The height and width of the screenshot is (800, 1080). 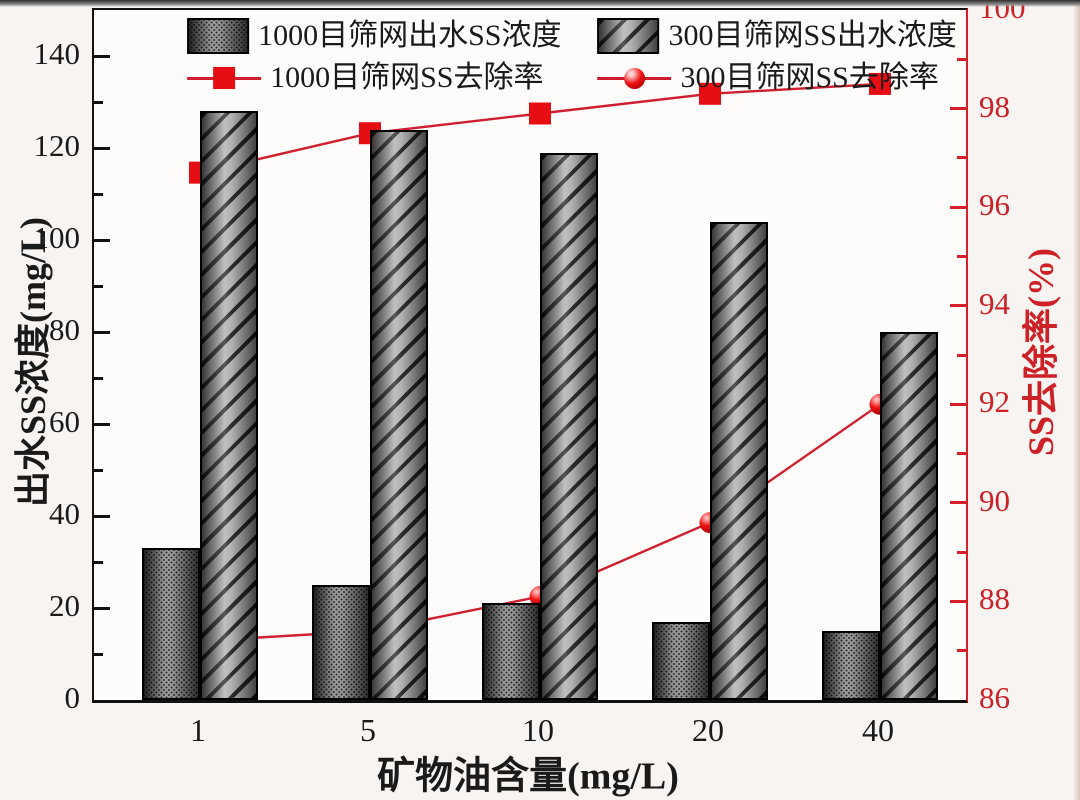 I want to click on left-axis-tick-label: 80, so click(x=64, y=329).